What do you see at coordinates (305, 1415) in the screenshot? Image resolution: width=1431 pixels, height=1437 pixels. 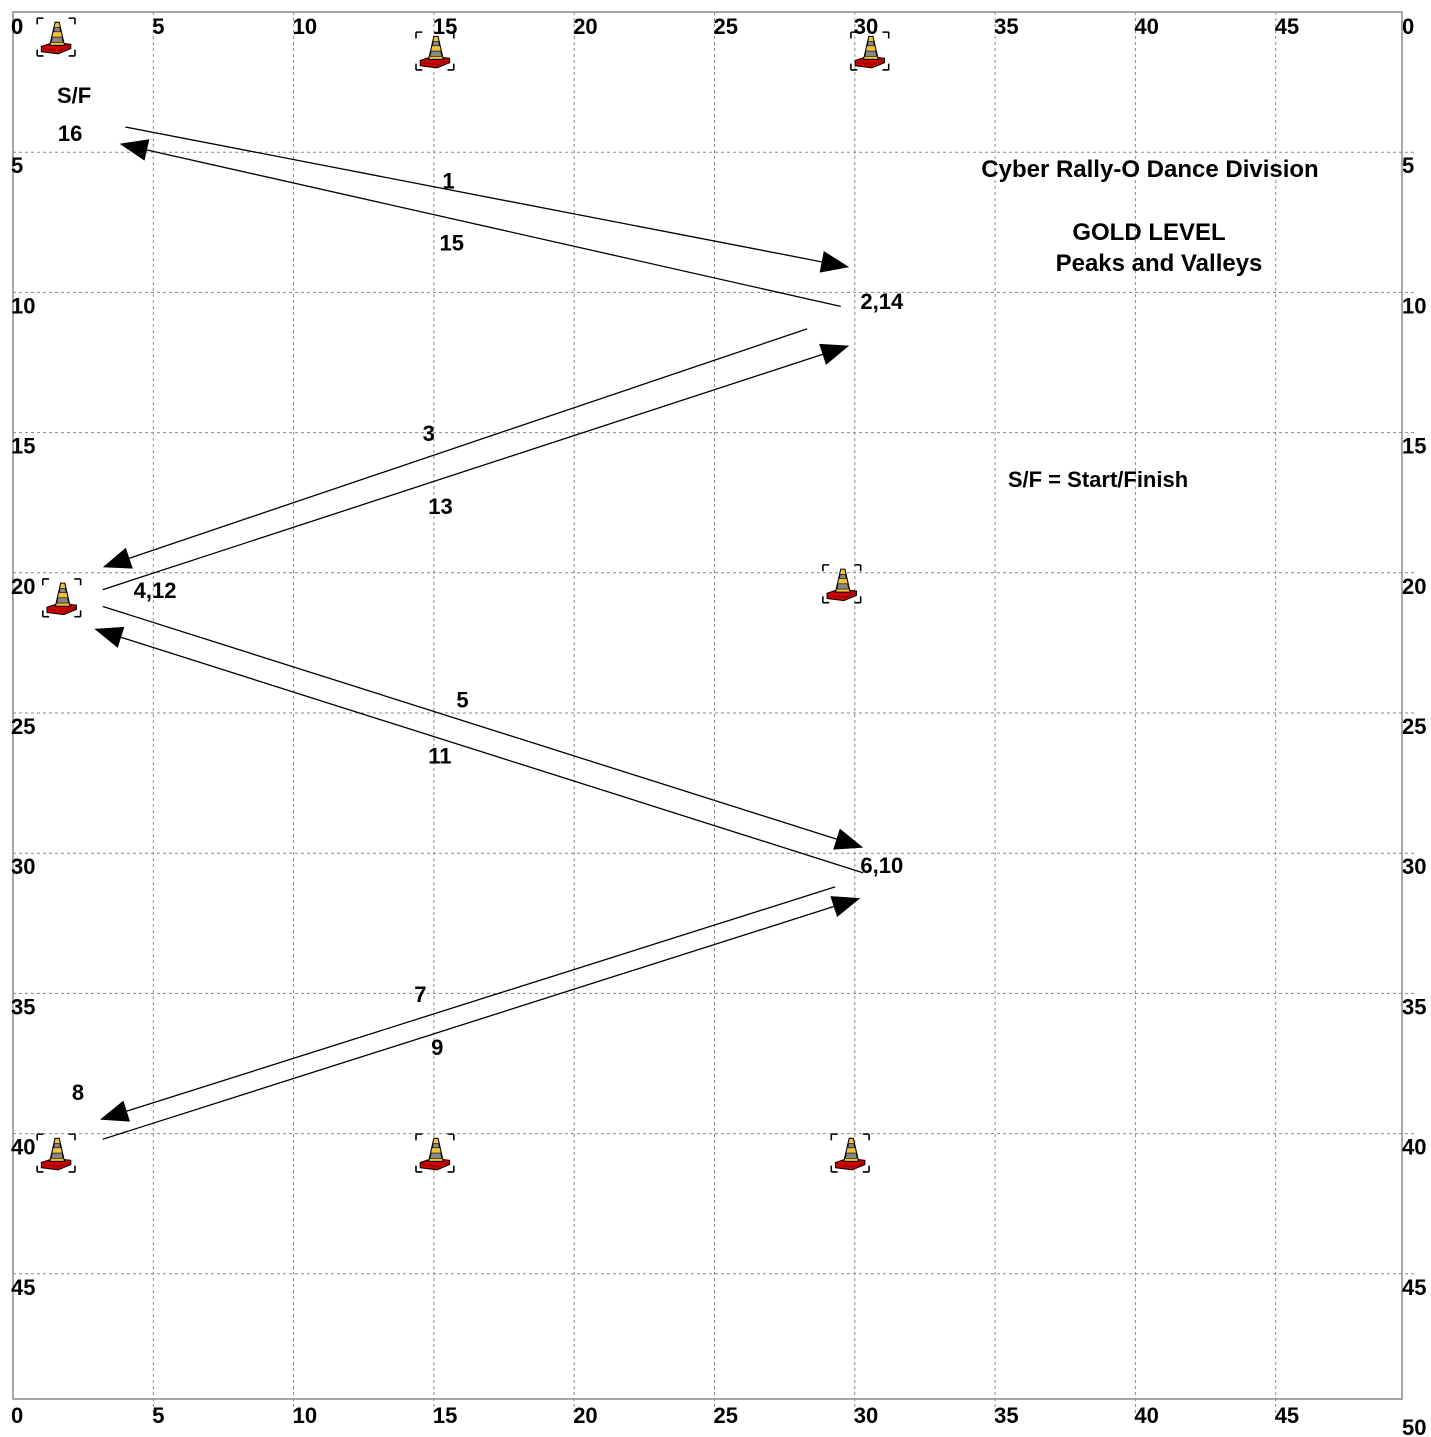 I see `x-tick-label-bottom: 10` at bounding box center [305, 1415].